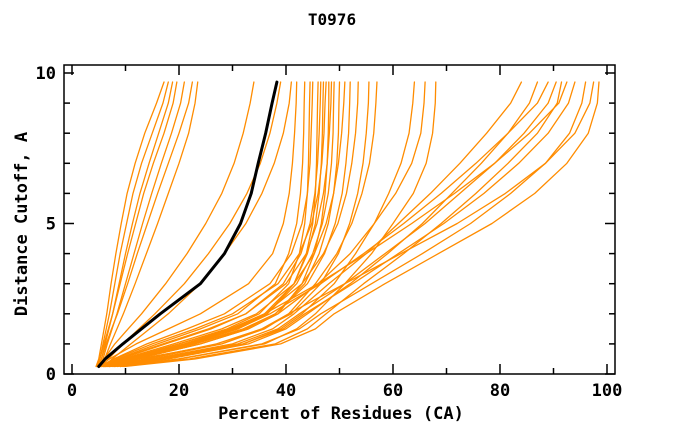  What do you see at coordinates (393, 391) in the screenshot?
I see `x-tick-label: 60` at bounding box center [393, 391].